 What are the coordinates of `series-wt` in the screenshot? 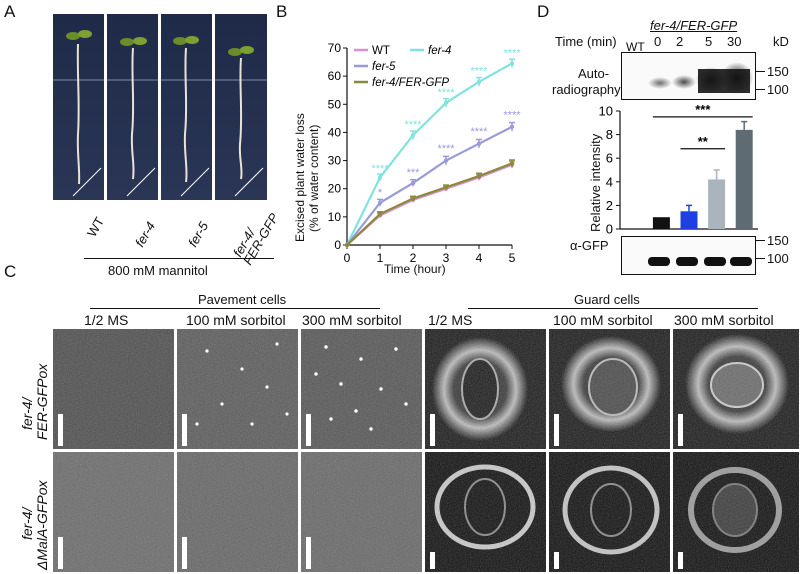 It's located at (429, 204).